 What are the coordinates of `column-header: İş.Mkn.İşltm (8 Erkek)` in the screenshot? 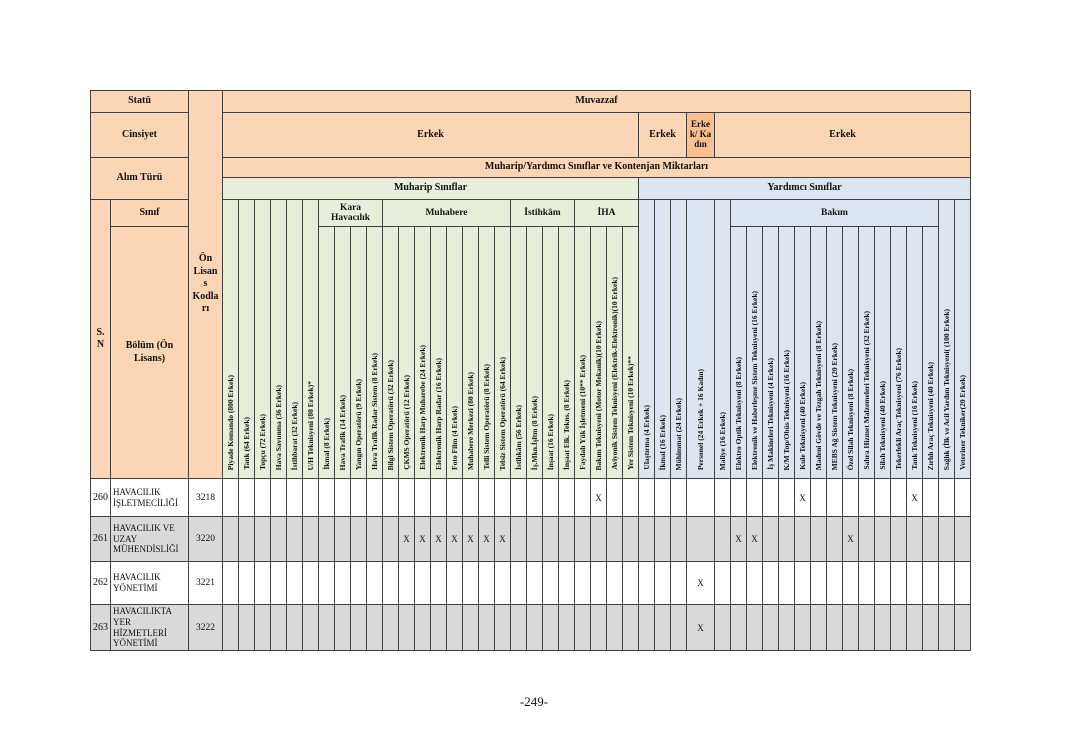 It's located at (534, 352).